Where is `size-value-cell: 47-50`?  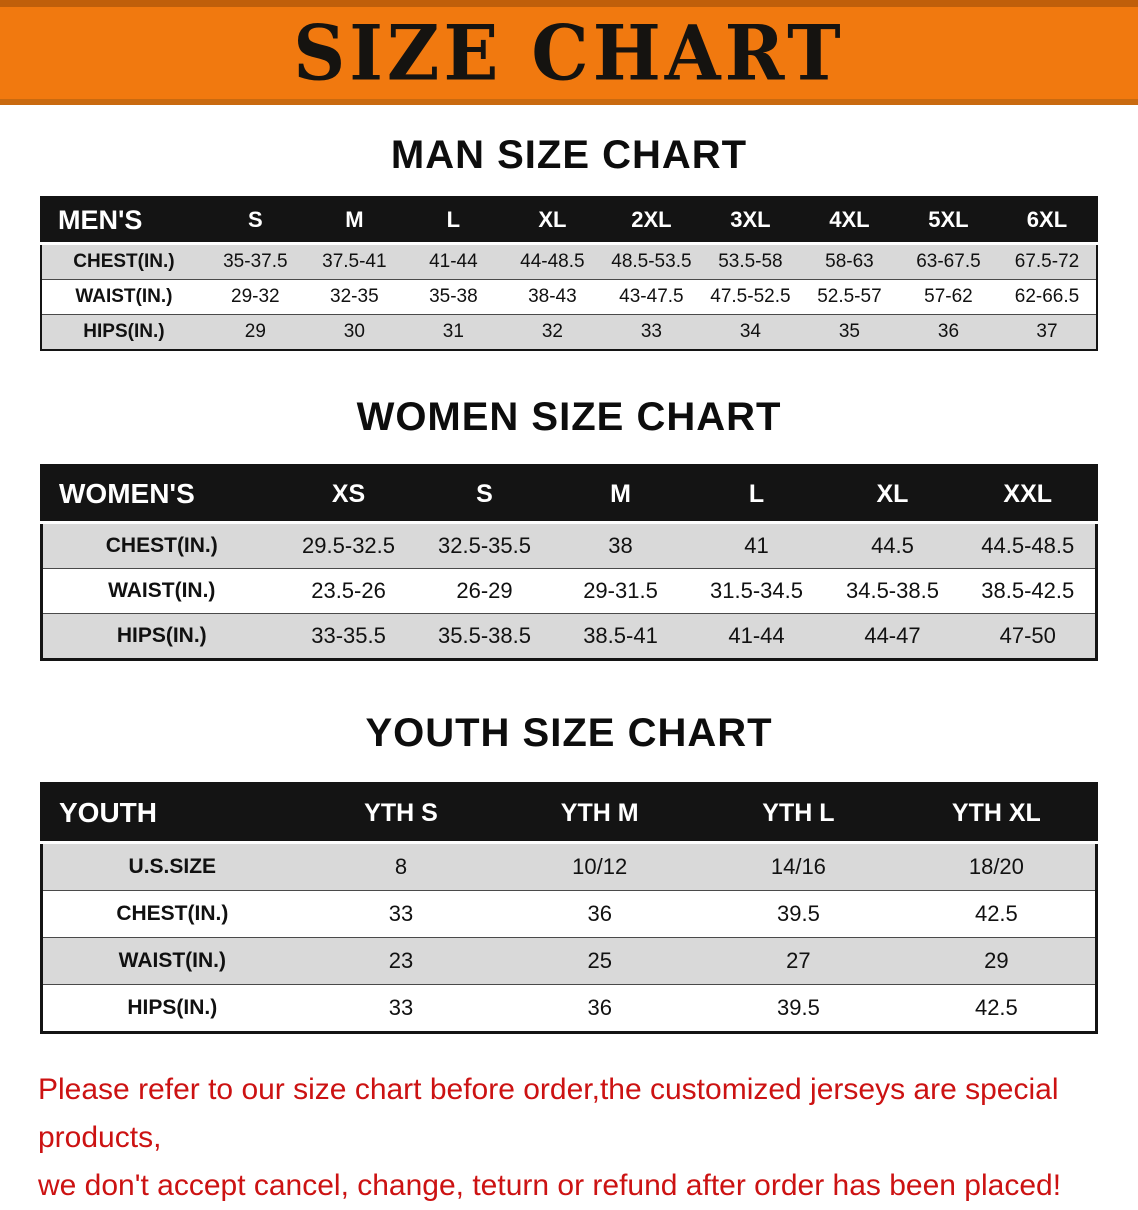 size-value-cell: 47-50 is located at coordinates (1028, 636).